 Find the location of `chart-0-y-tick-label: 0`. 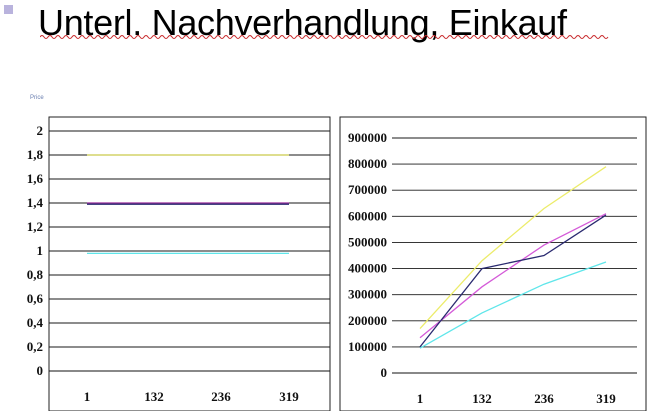

chart-0-y-tick-label: 0 is located at coordinates (40, 370).